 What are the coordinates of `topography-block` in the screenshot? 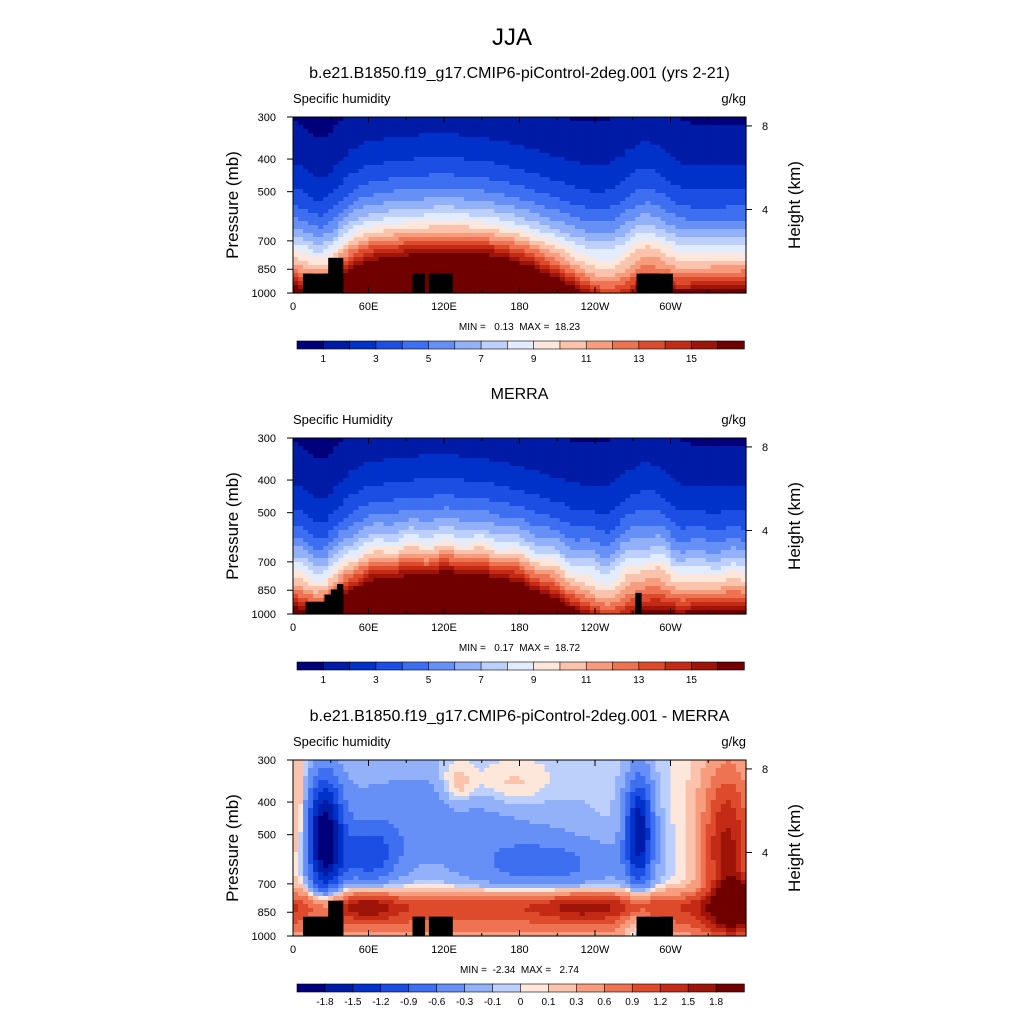 It's located at (654, 283).